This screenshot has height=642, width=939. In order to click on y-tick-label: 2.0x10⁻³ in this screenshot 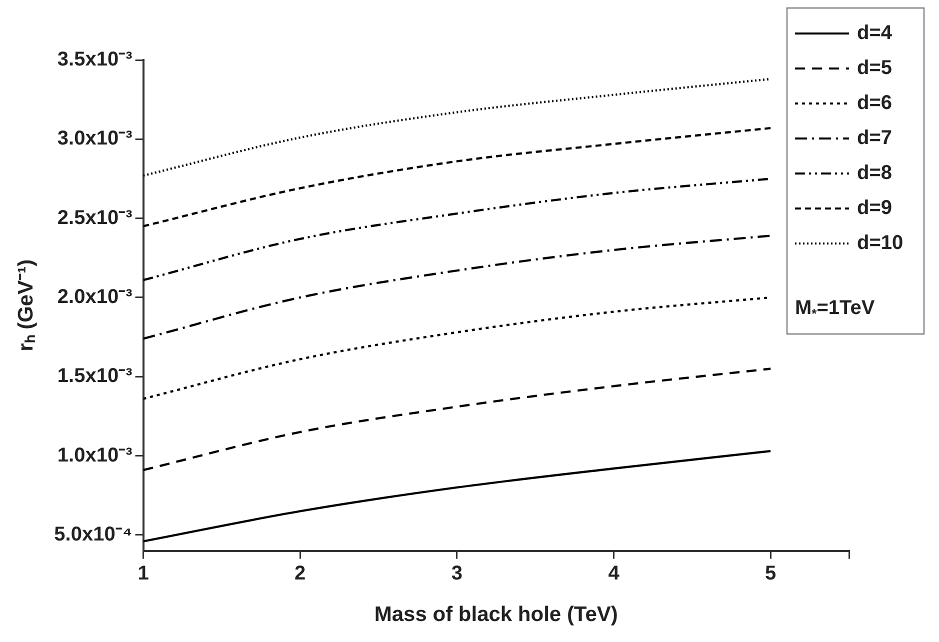, I will do `click(95, 297)`.